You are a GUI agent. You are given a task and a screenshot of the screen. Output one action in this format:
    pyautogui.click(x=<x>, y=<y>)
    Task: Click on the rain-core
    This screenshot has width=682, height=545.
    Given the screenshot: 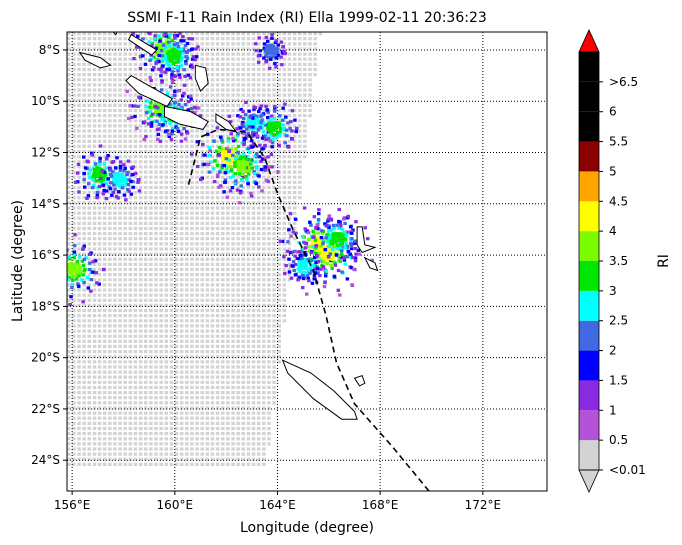 What is the action you would take?
    pyautogui.click(x=118, y=178)
    